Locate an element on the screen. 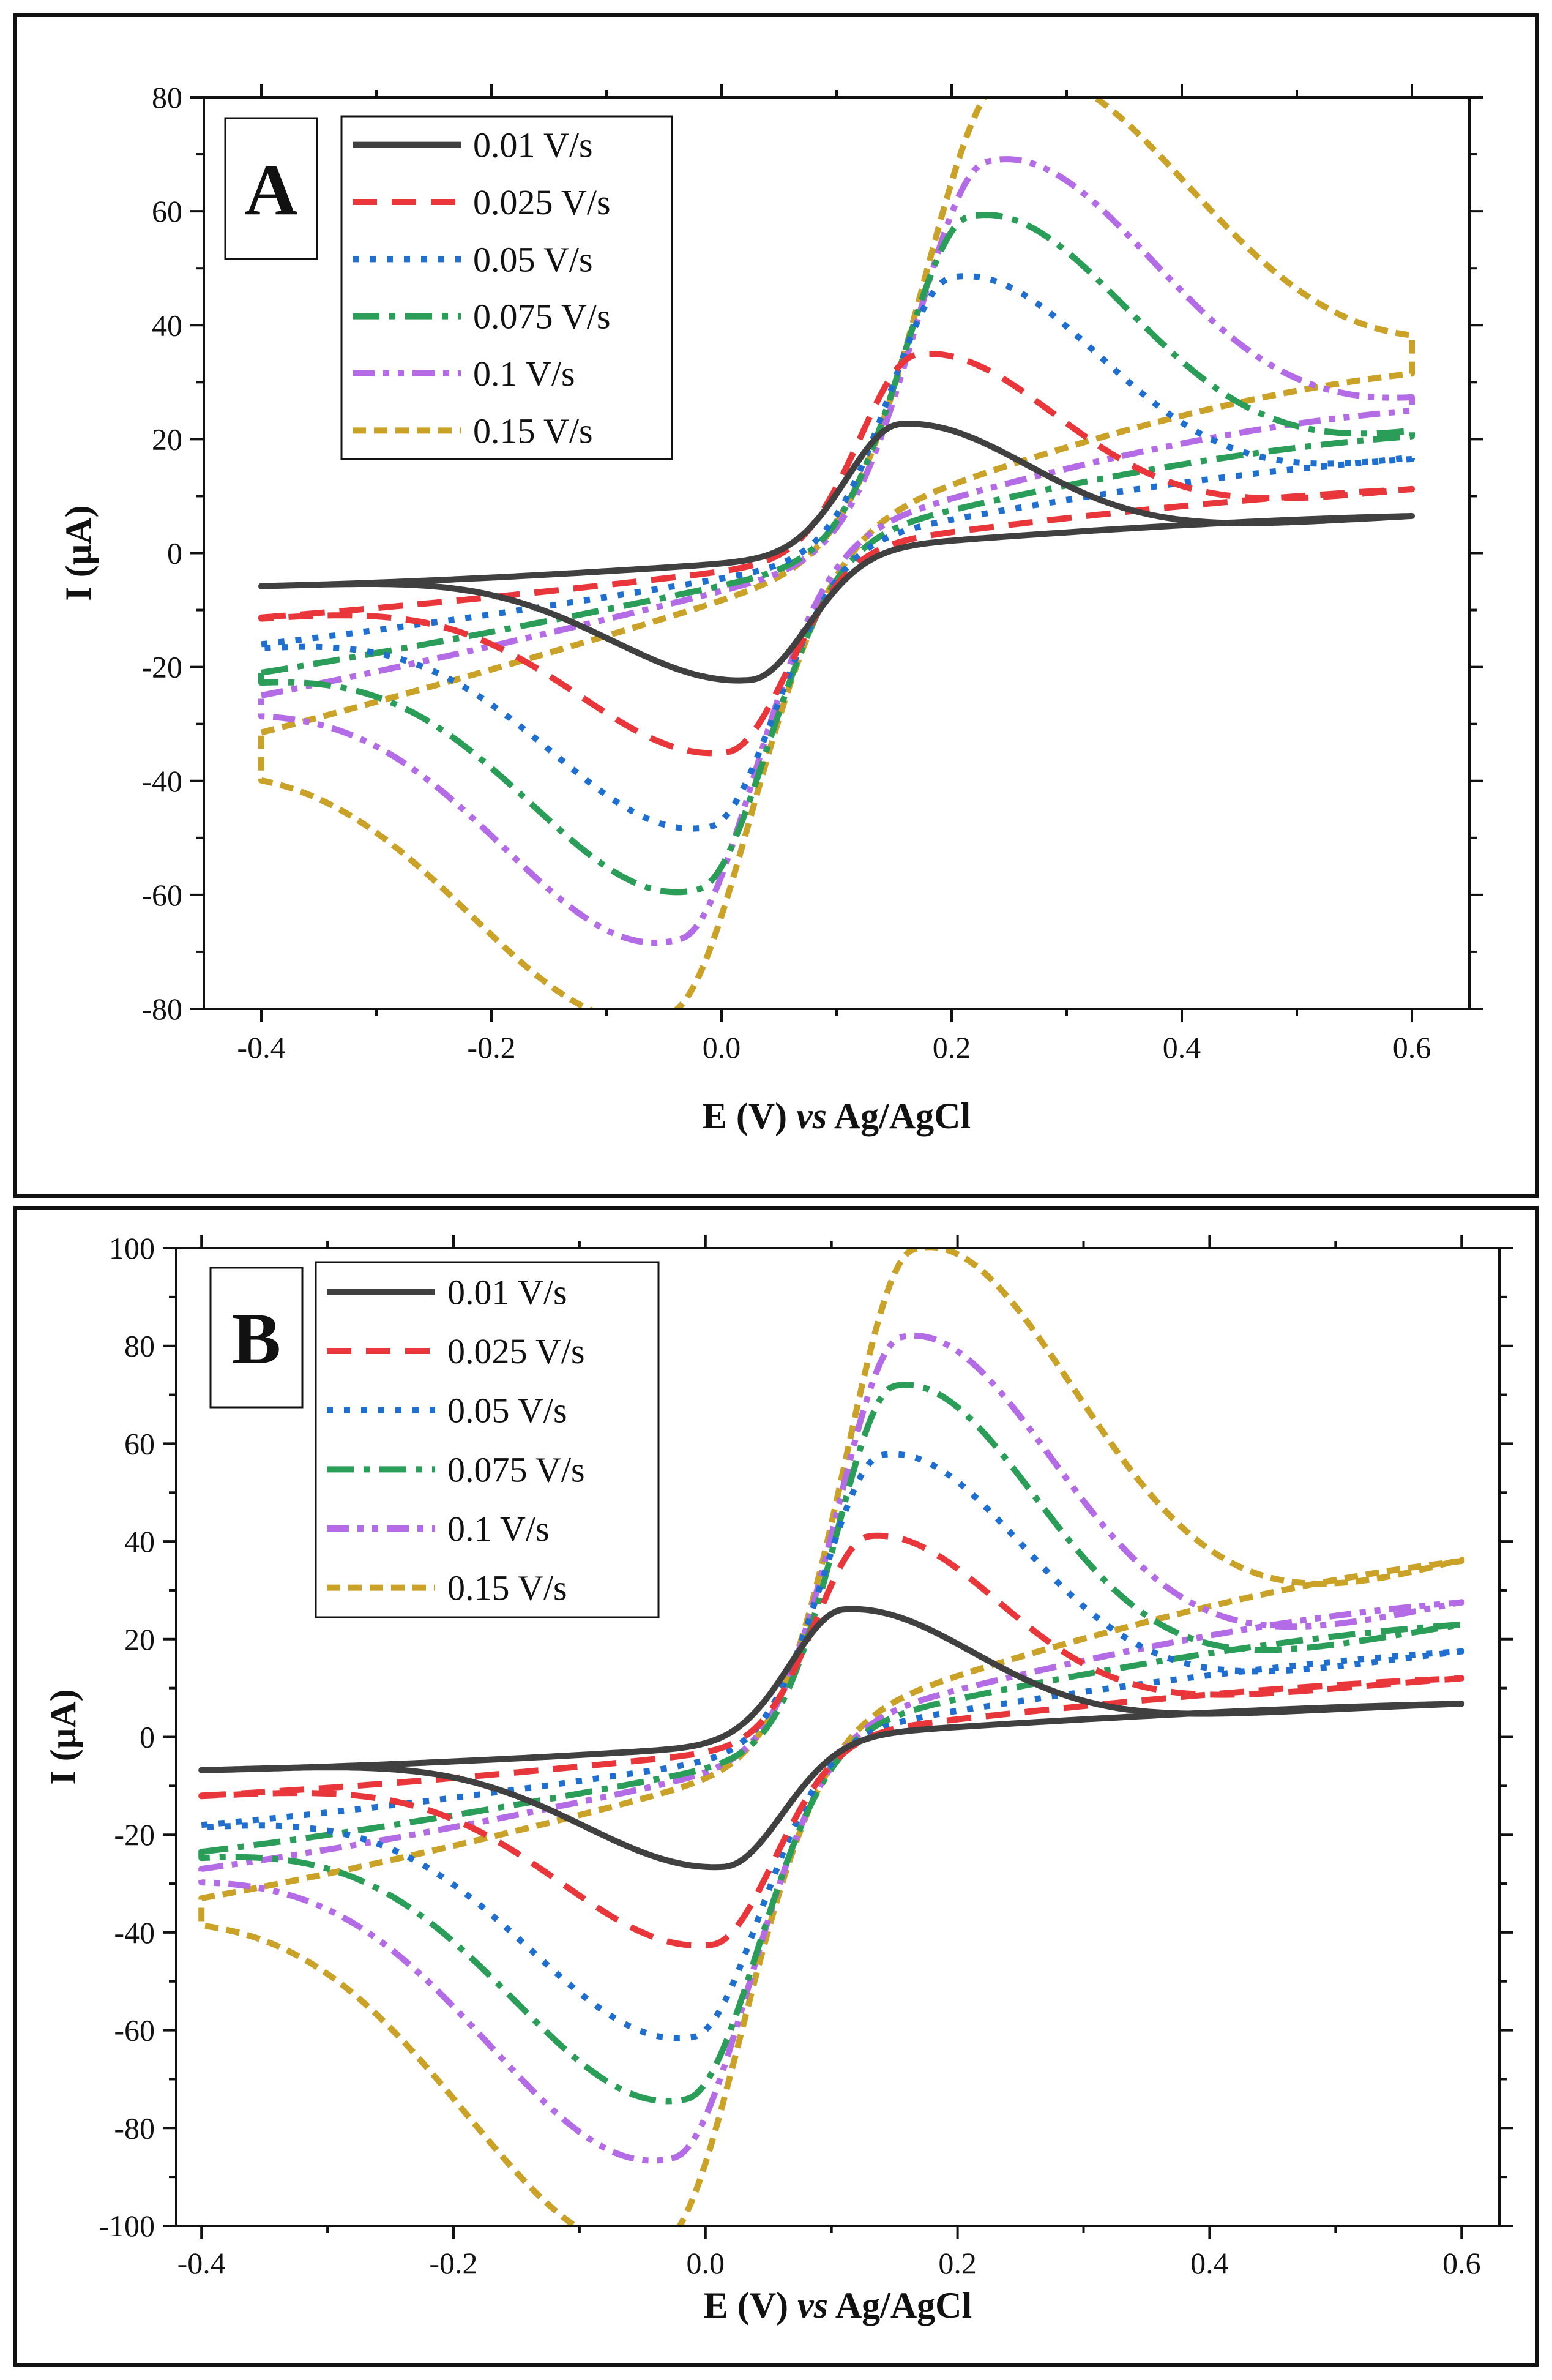 This screenshot has width=1552, height=2380. y-tick-label: -100 is located at coordinates (127, 2226).